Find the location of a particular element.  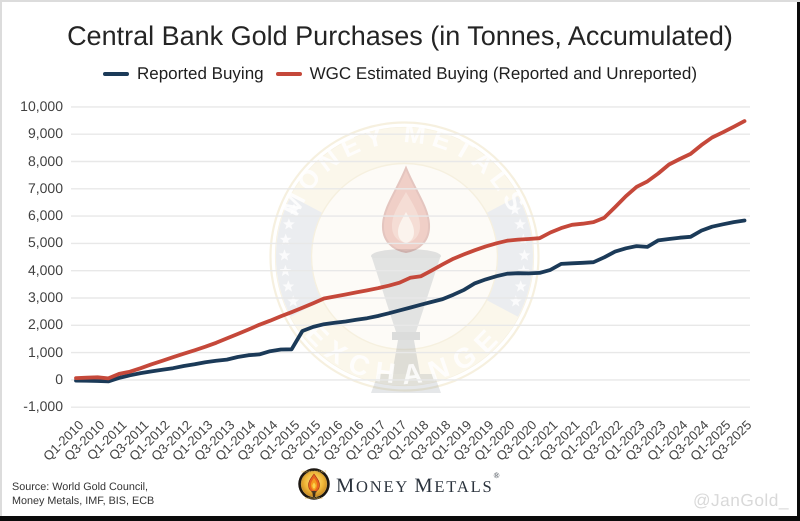

y-tick-label: 1,000 is located at coordinates (45, 351).